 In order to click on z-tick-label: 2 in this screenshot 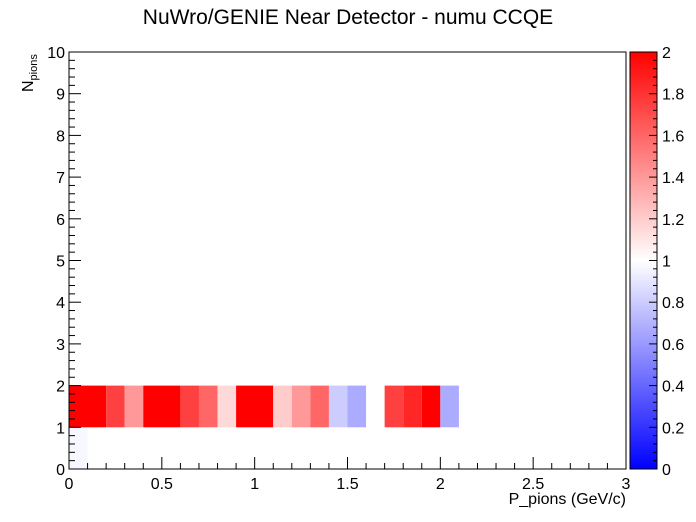, I will do `click(666, 53)`.